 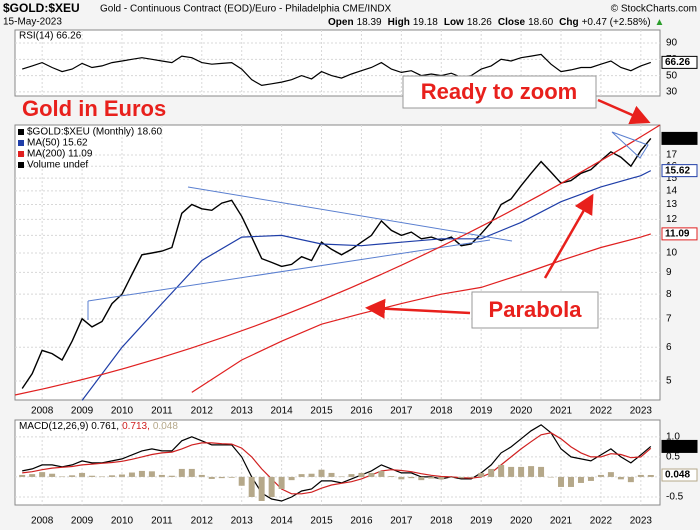 I want to click on panel-title: MACD(12,26,9) 0.761, 0.713, 0.048, so click(x=98, y=426).